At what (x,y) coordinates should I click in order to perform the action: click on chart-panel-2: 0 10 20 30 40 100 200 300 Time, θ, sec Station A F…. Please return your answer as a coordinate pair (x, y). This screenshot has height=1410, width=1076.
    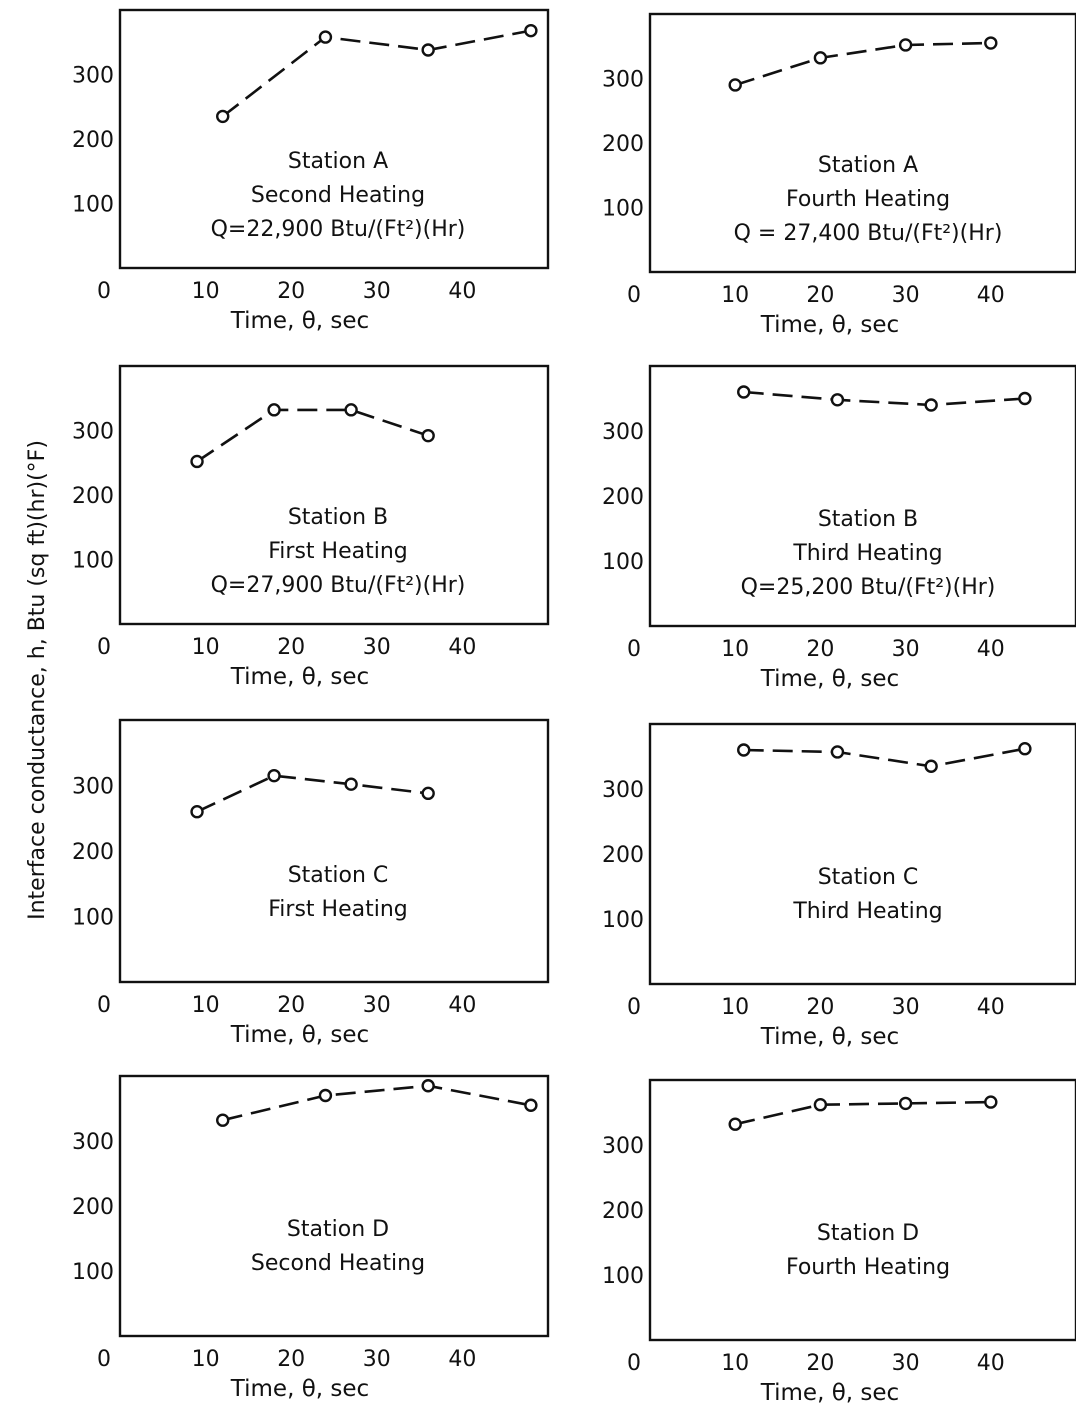
    Looking at the image, I should click on (839, 175).